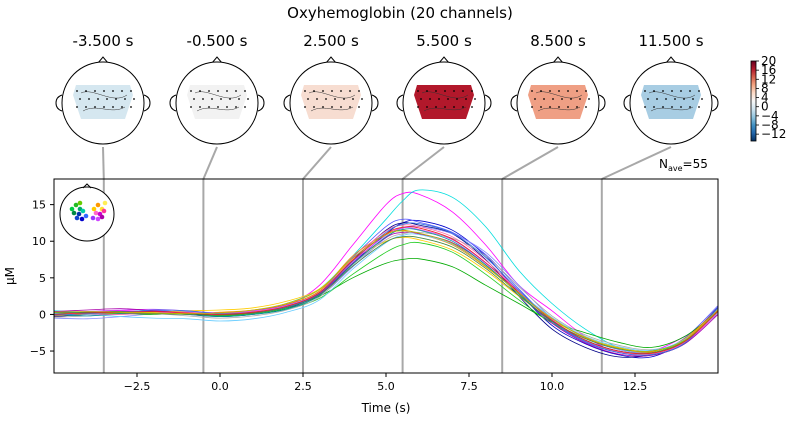  Describe the element at coordinates (42, 278) in the screenshot. I see `y-axis-ticks: −5 0 5 10 15` at that location.